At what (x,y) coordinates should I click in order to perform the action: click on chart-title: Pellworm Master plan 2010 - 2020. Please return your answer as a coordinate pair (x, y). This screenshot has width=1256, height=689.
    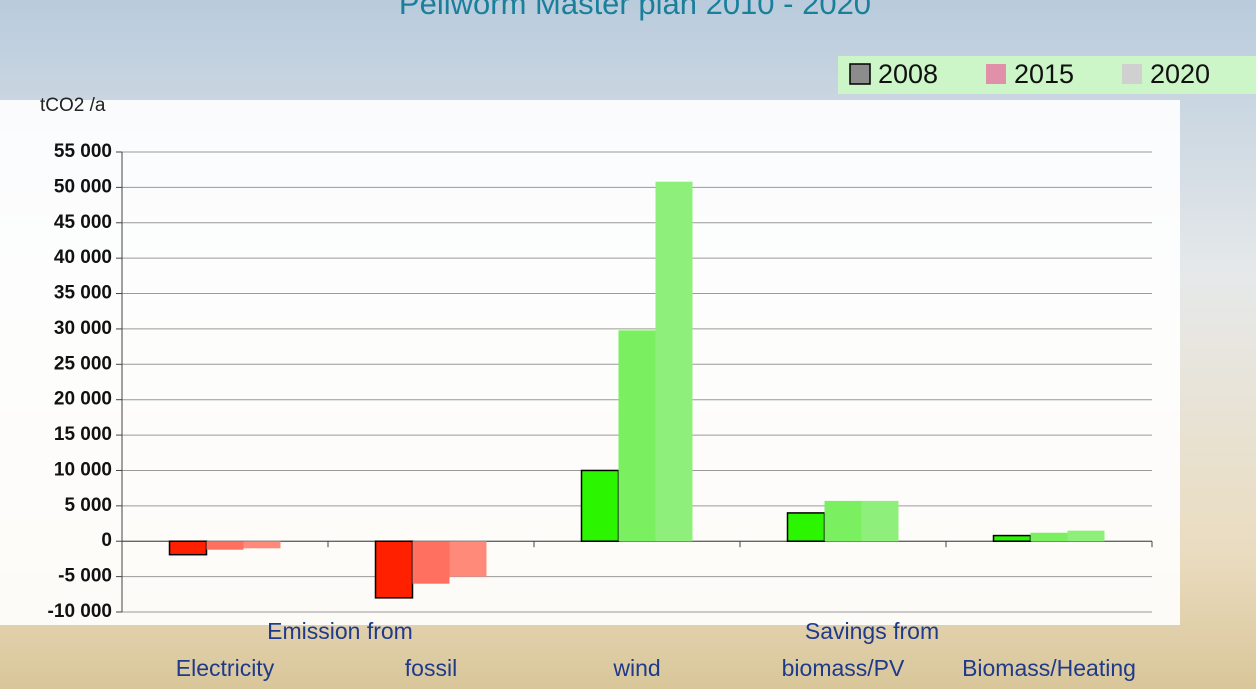
    Looking at the image, I should click on (635, 10).